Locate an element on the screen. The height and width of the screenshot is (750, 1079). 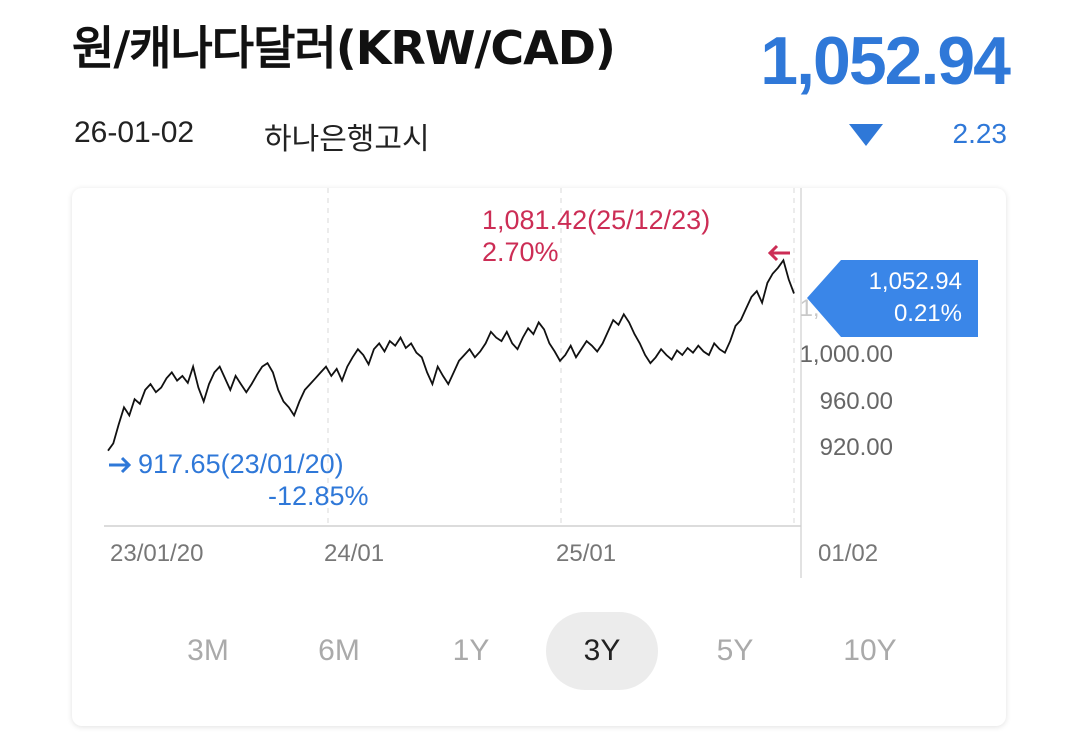
period-selector: 3M 6M 1Y 3Y 5Y 10Y is located at coordinates (539, 651).